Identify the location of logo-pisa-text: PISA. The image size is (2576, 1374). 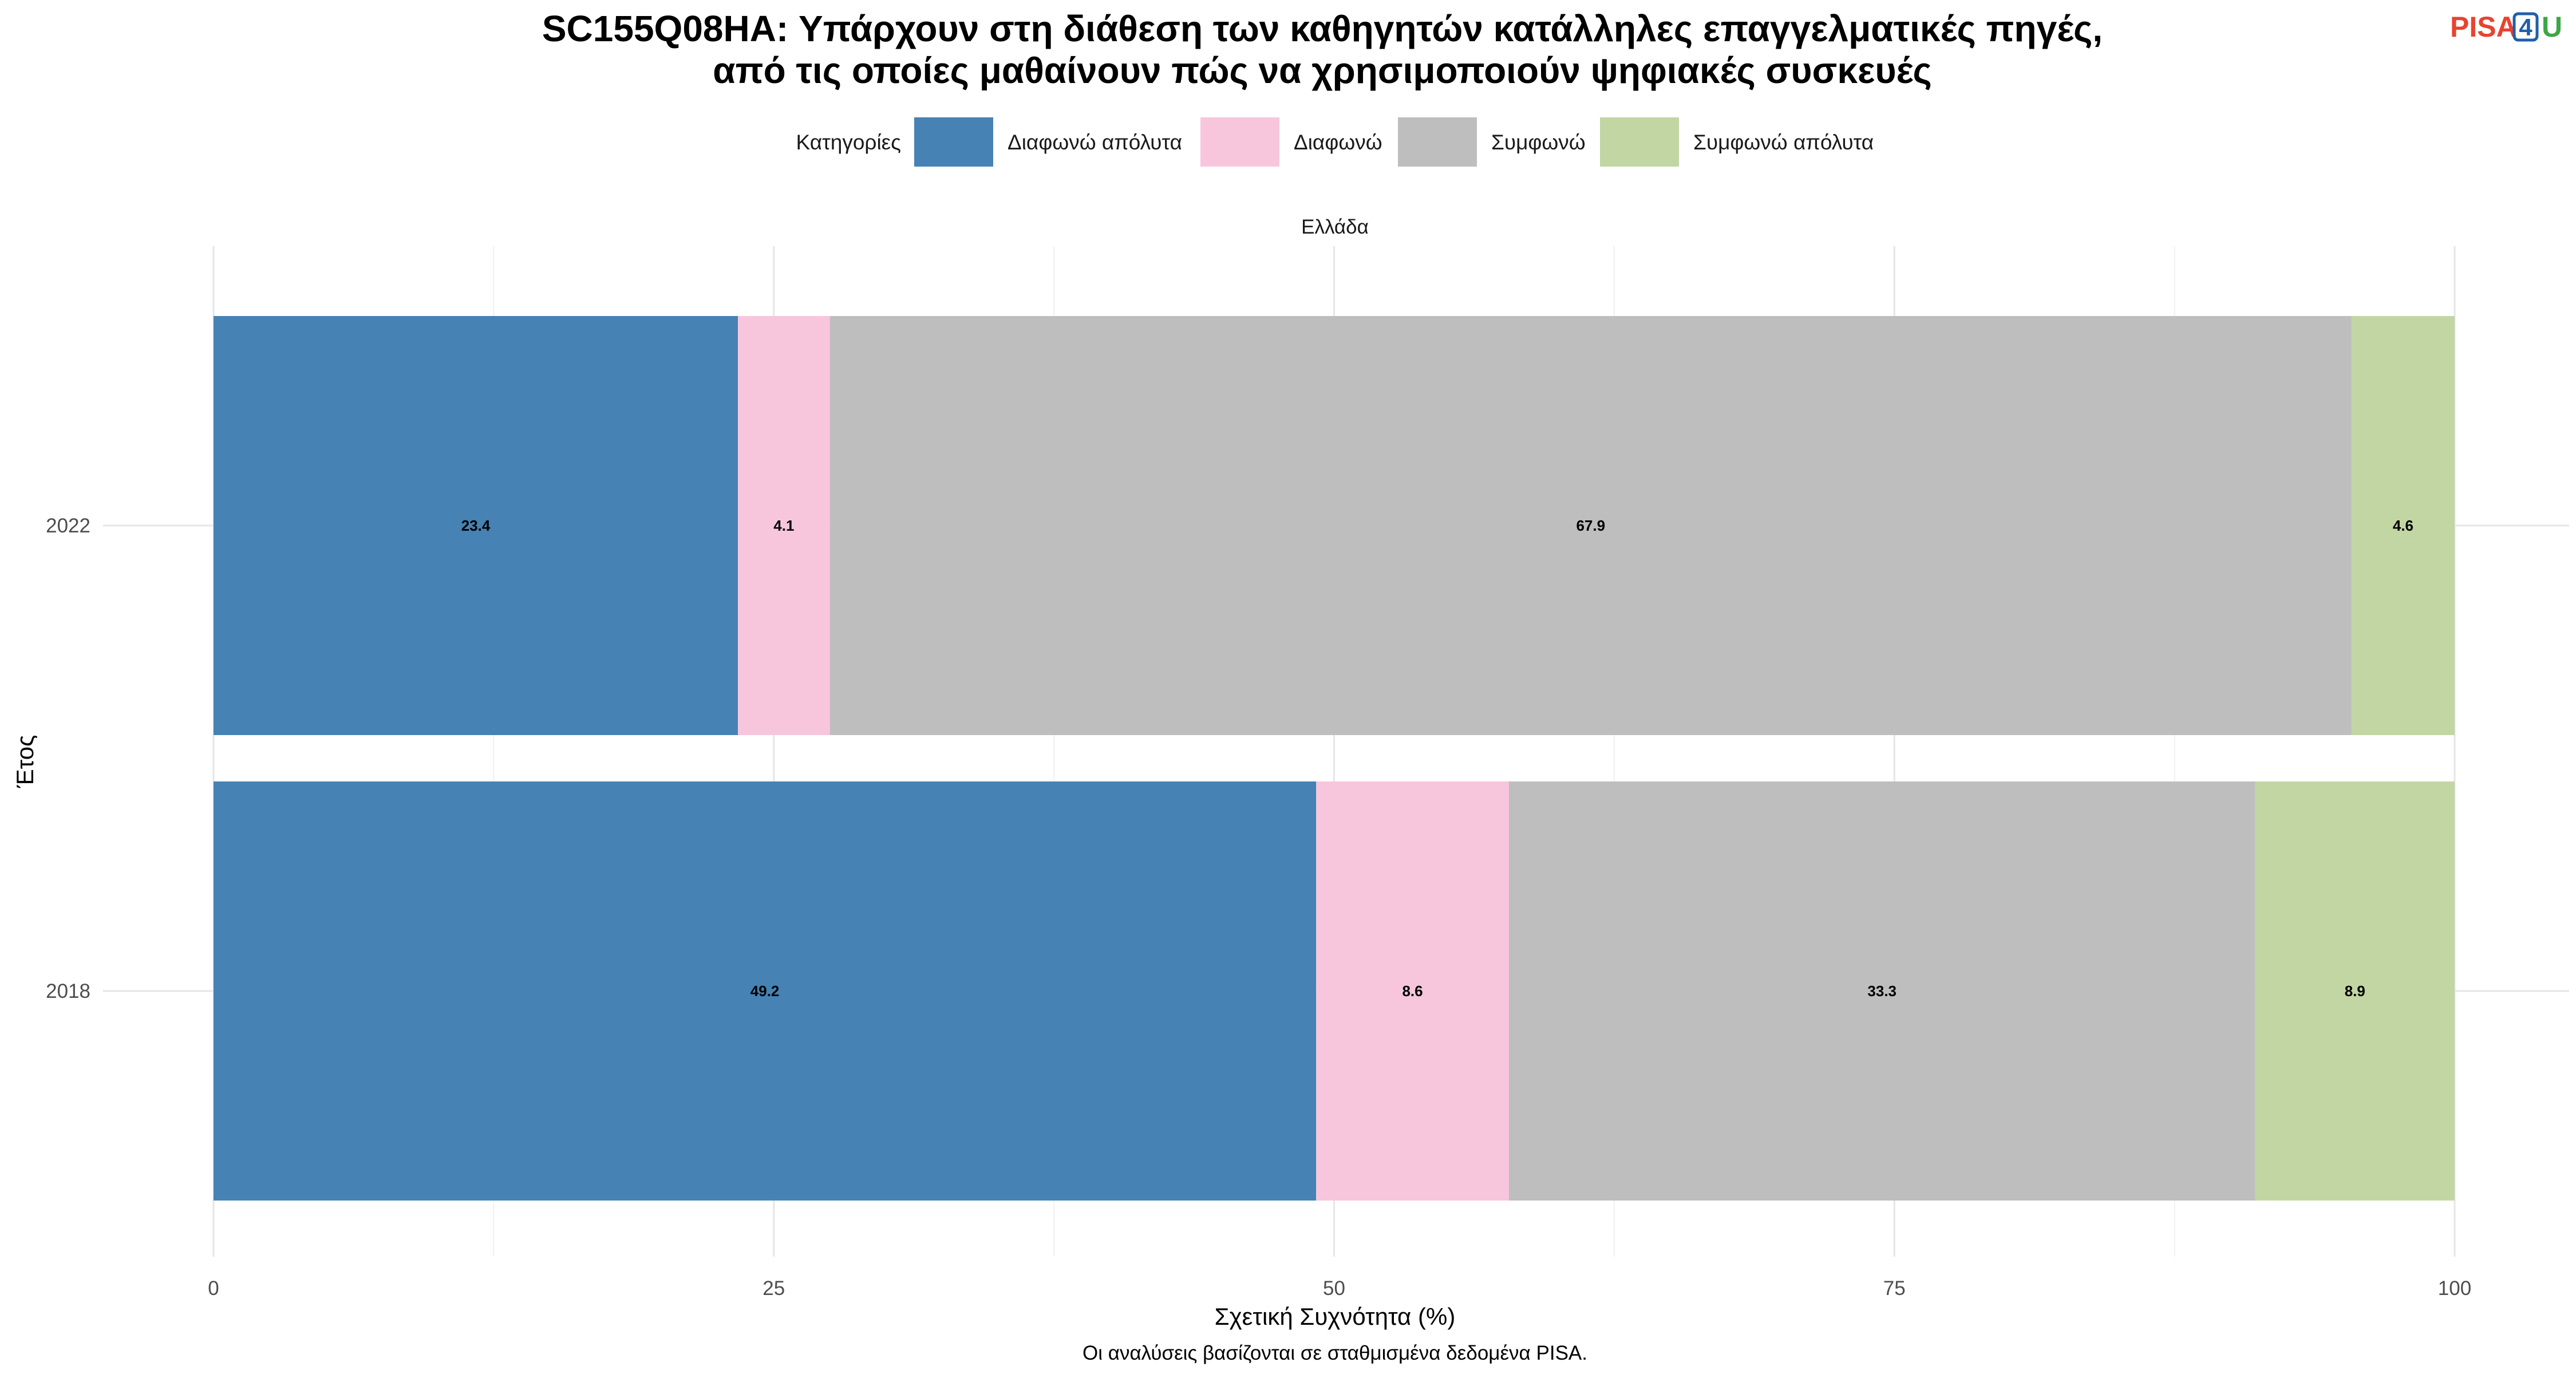
(2483, 27).